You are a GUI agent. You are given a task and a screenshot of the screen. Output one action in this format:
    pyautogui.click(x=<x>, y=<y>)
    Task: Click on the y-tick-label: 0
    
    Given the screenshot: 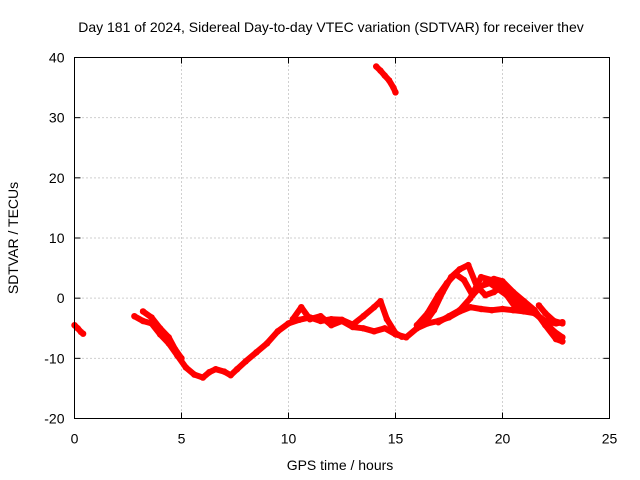 What is the action you would take?
    pyautogui.click(x=61, y=298)
    